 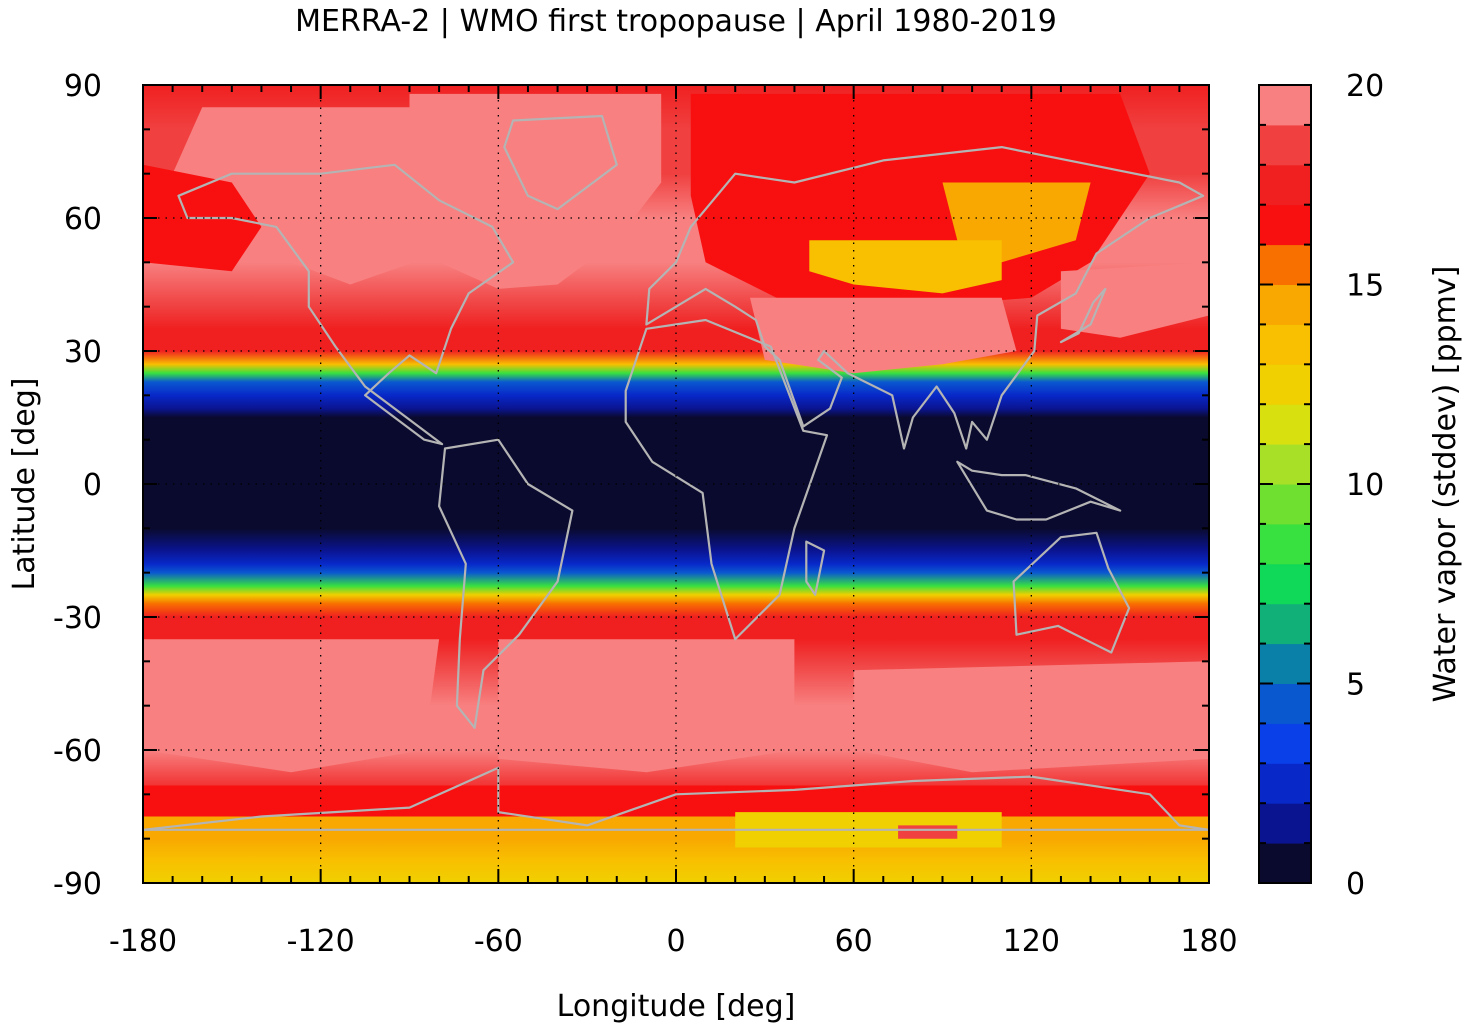 What do you see at coordinates (346, 304) in the screenshot?
I see `north-america-coastline` at bounding box center [346, 304].